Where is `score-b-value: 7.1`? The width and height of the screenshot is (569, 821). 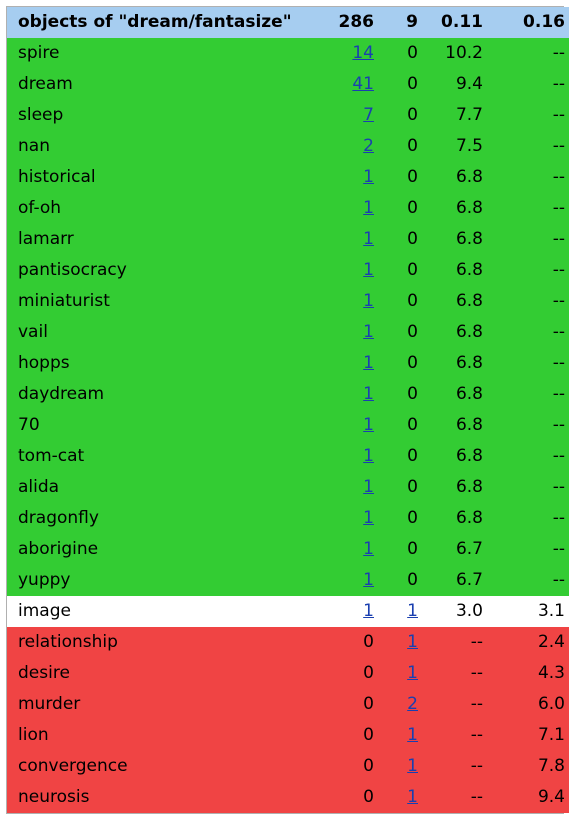
score-b-value: 7.1 is located at coordinates (526, 735).